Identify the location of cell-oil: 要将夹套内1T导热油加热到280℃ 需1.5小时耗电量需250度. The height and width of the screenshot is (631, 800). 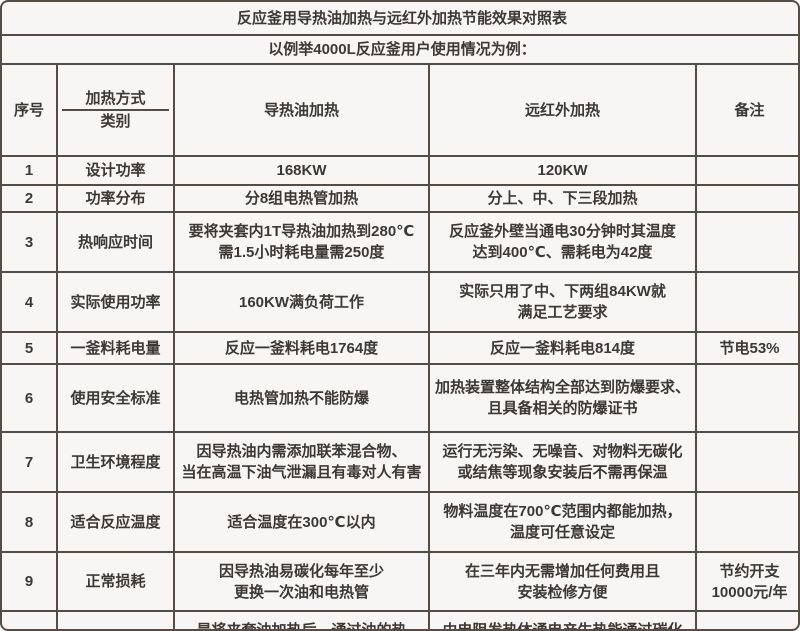
(301, 242).